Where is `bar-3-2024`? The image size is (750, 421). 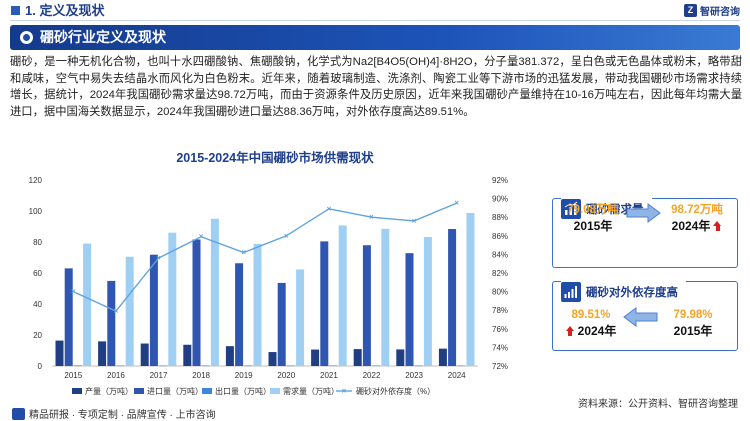
bar-3-2024 is located at coordinates (470, 289).